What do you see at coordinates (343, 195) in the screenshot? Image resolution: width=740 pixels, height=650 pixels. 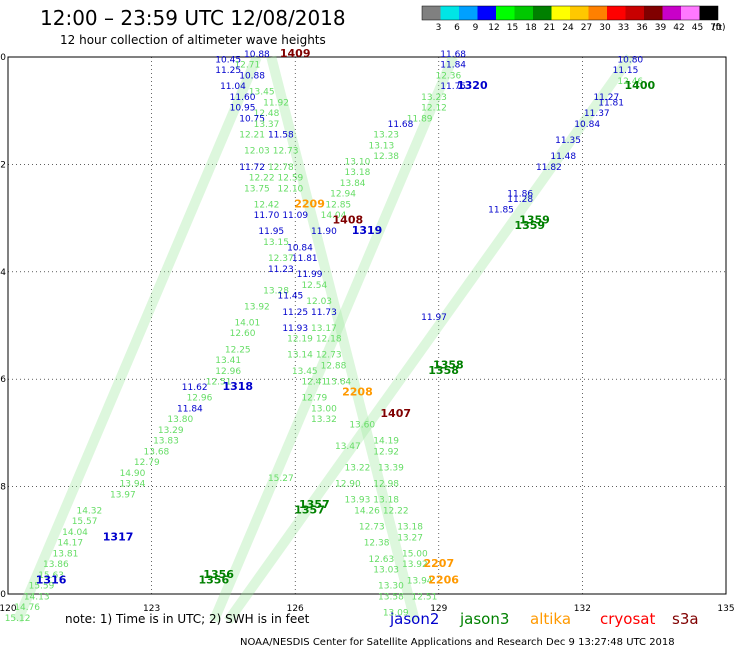 I see `swh-value: 12.94` at bounding box center [343, 195].